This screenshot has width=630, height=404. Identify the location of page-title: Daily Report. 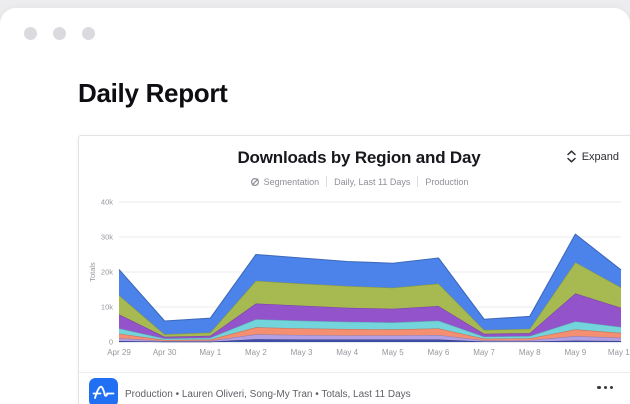
(153, 93).